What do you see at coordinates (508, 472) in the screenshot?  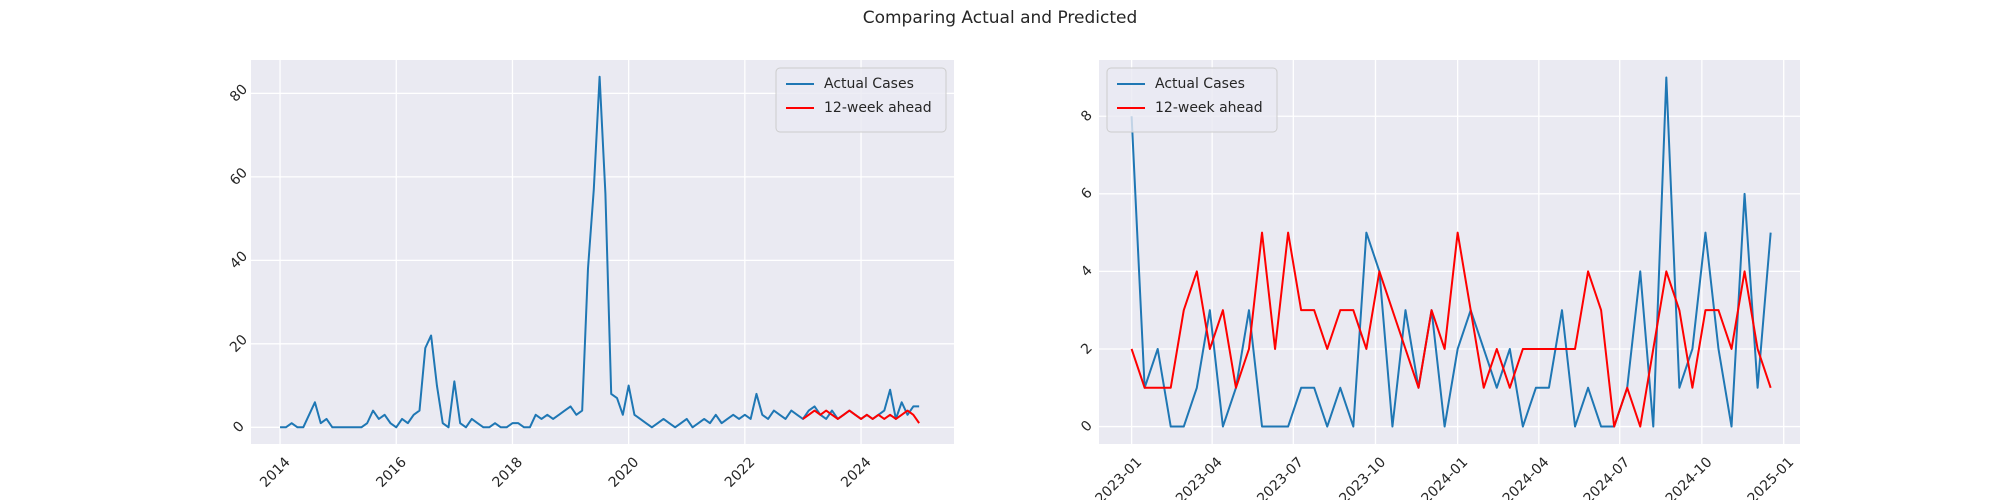 I see `x-tick-label: 2018` at bounding box center [508, 472].